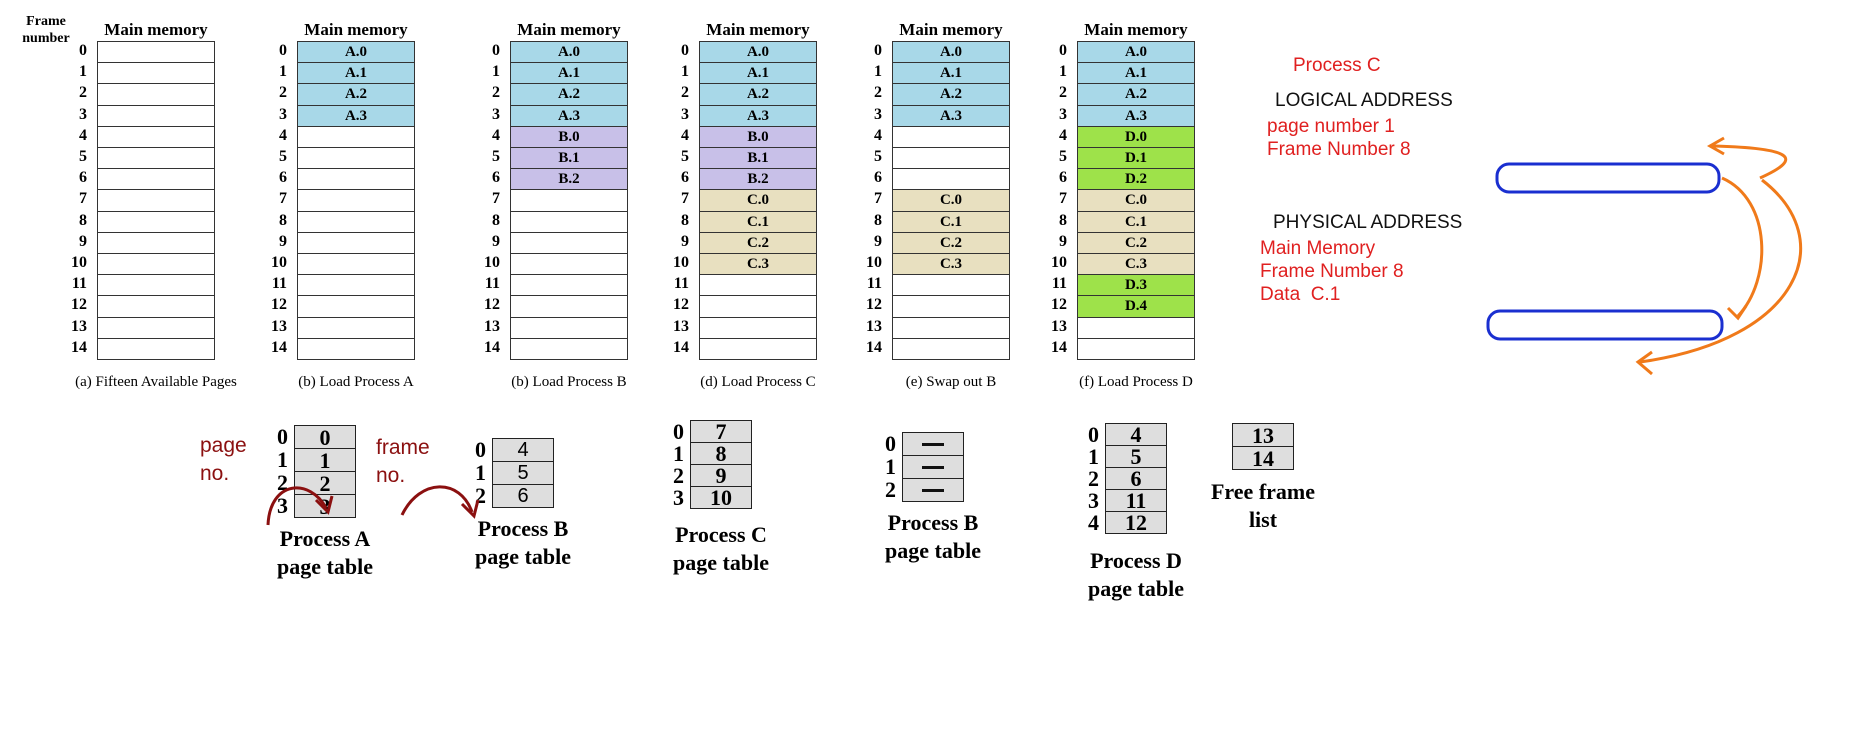  I want to click on frame-no-label: frame, so click(403, 447).